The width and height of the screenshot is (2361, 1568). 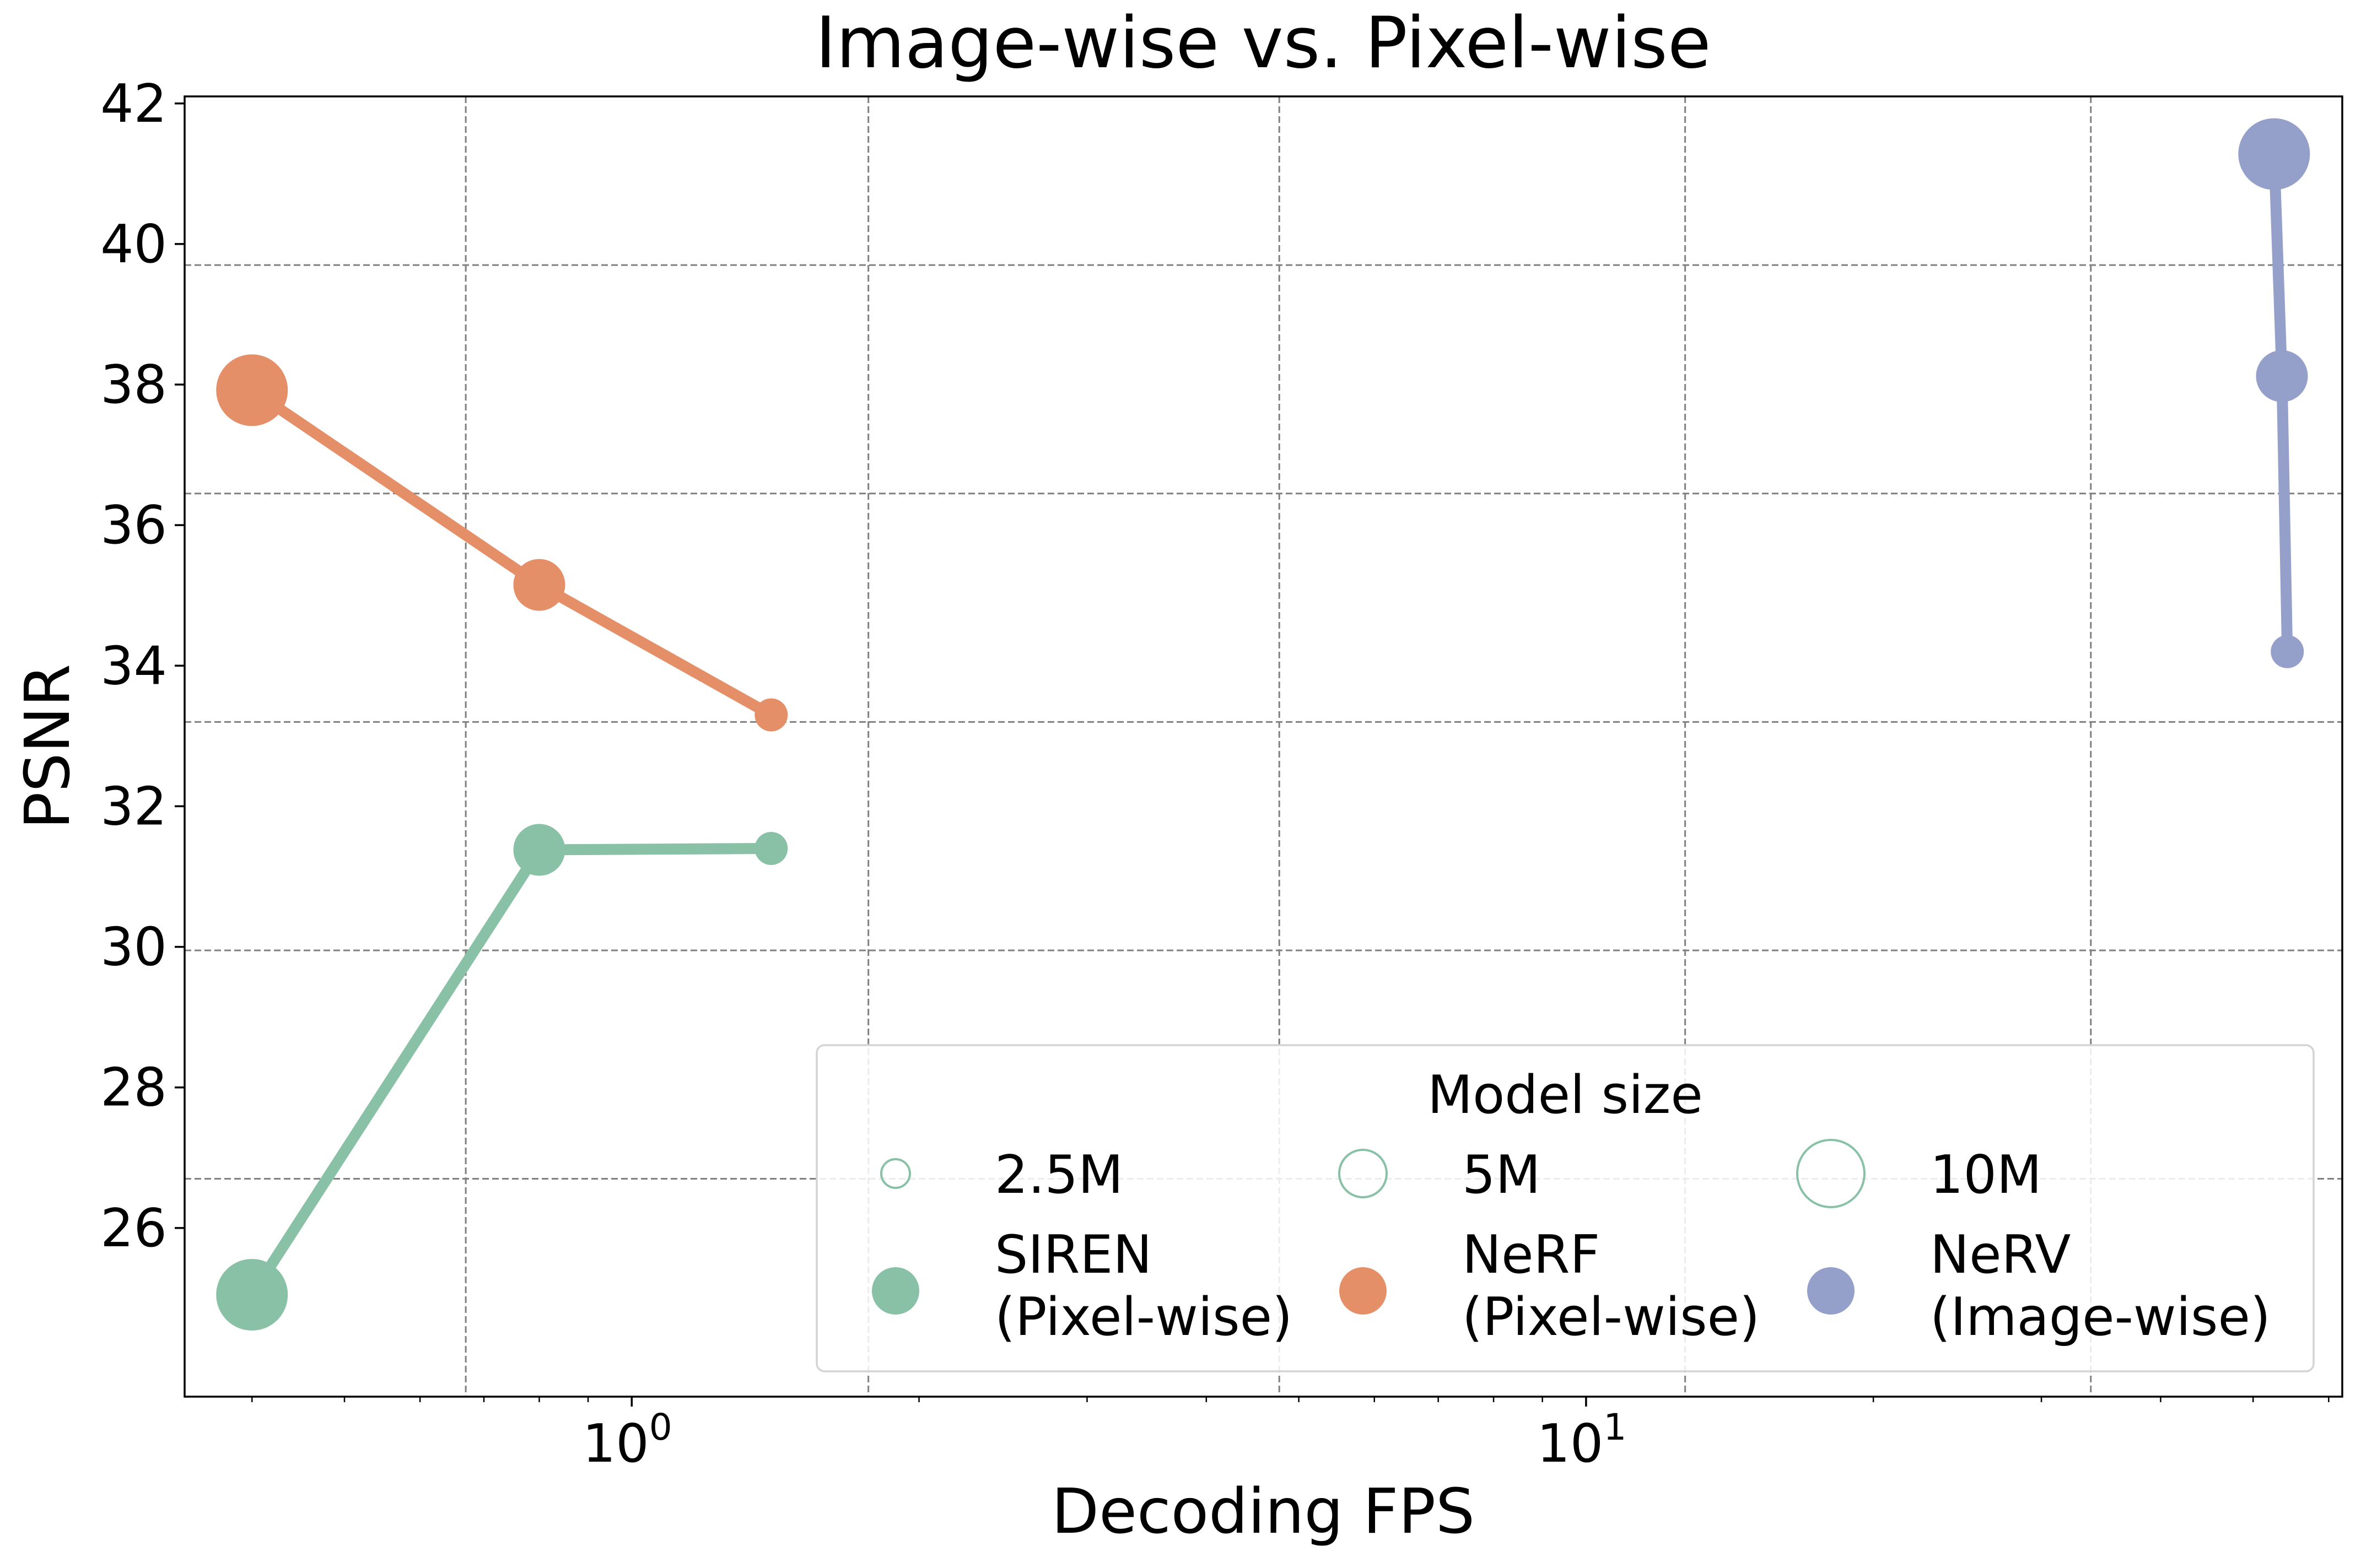 What do you see at coordinates (133, 666) in the screenshot?
I see `y-tick-label: 34` at bounding box center [133, 666].